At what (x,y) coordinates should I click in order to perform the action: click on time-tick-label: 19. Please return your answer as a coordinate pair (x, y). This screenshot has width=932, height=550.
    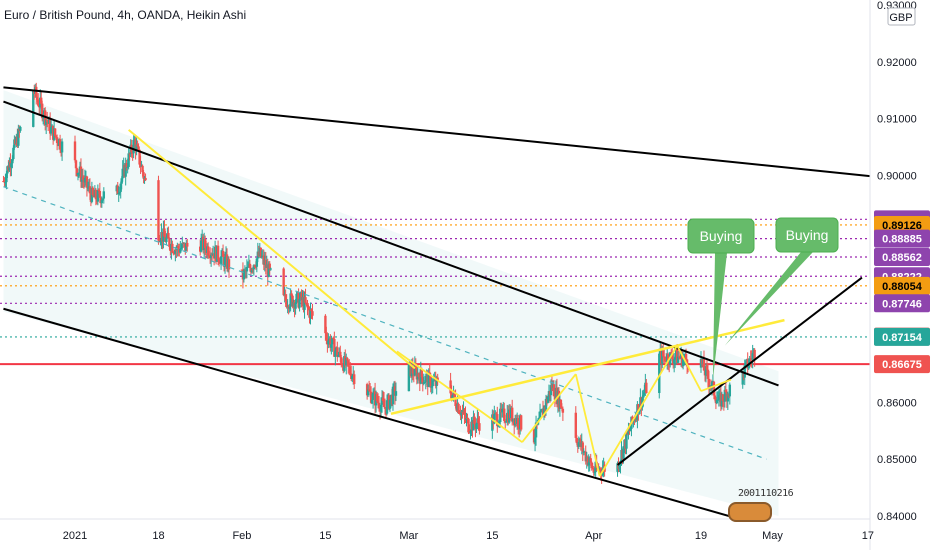
    Looking at the image, I should click on (701, 536).